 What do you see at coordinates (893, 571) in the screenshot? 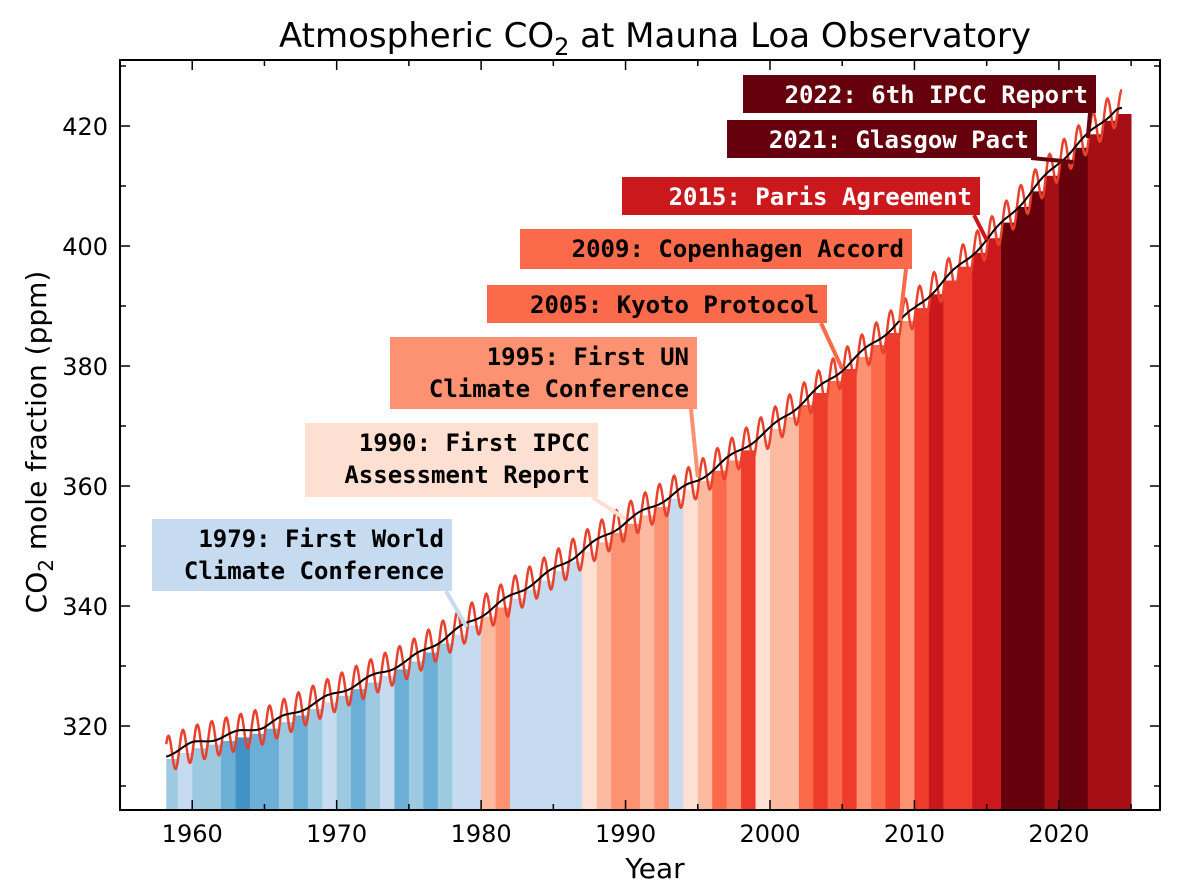
I see `stripe-2008` at bounding box center [893, 571].